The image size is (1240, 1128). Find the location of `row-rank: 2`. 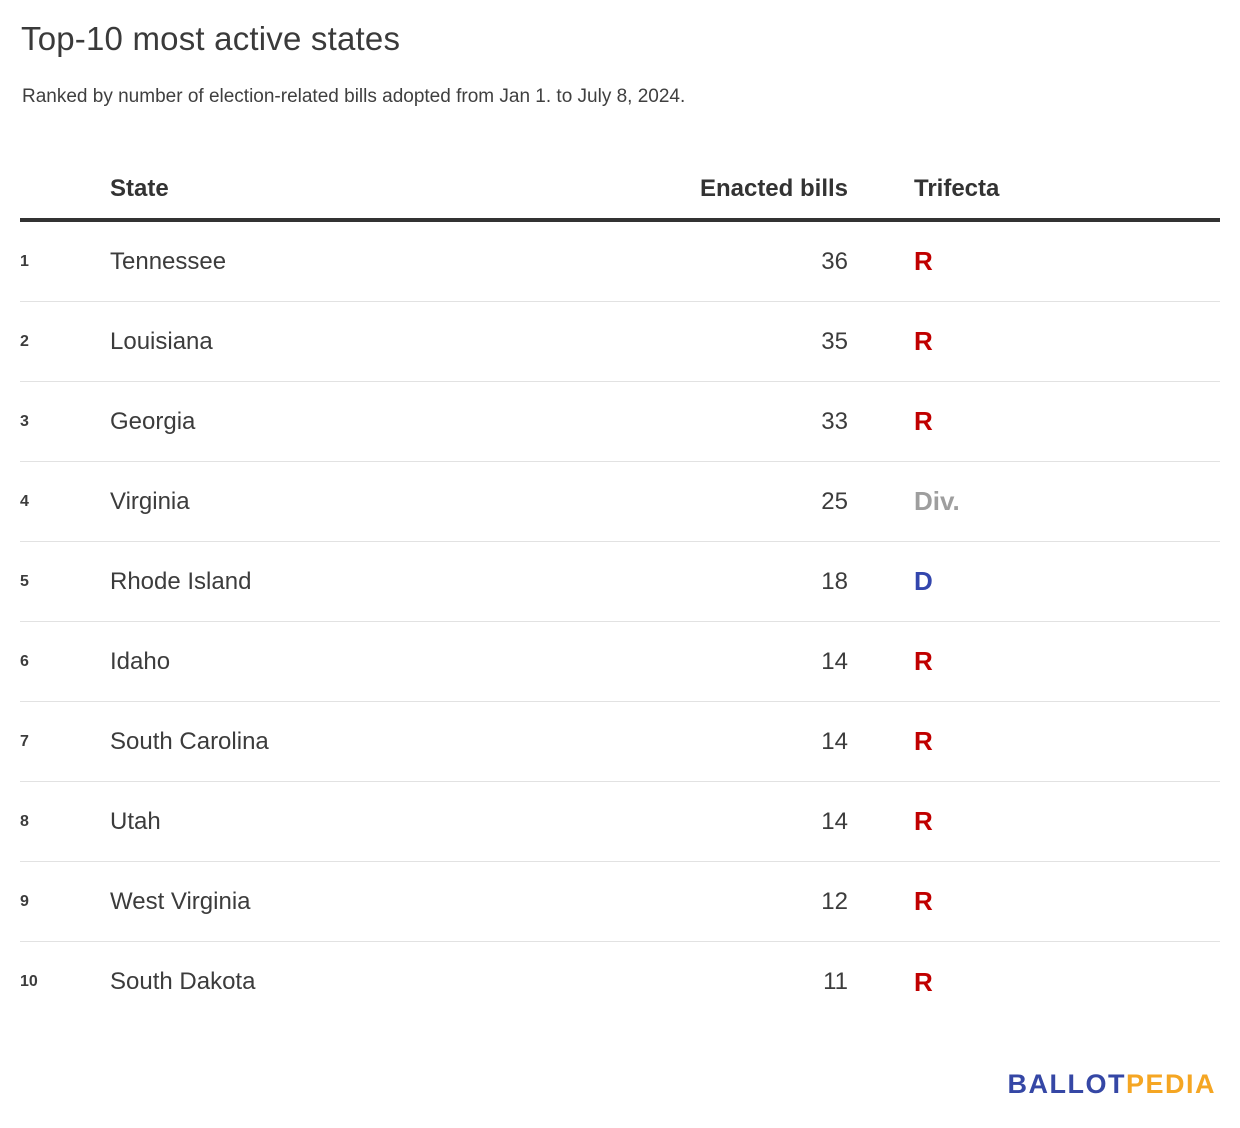

row-rank: 2 is located at coordinates (24, 341).